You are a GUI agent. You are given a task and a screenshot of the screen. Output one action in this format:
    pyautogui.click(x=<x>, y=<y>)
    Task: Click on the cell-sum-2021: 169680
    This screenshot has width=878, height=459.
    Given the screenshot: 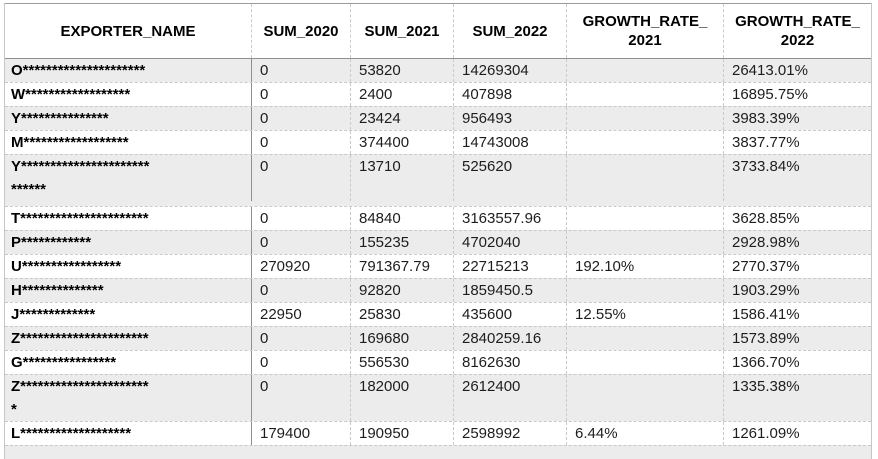 What is the action you would take?
    pyautogui.click(x=401, y=338)
    